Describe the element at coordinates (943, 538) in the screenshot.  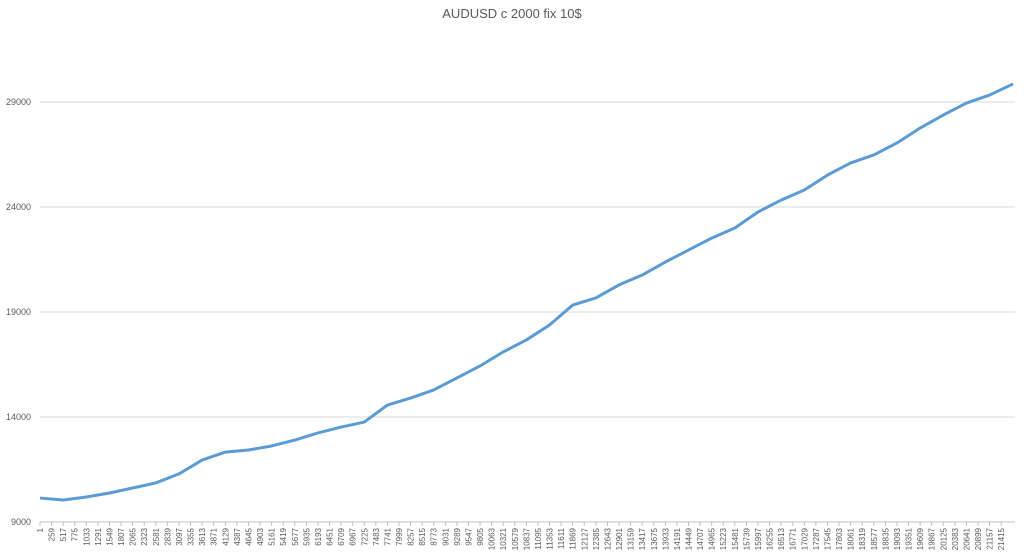
I see `x-tick-label: 20125` at that location.